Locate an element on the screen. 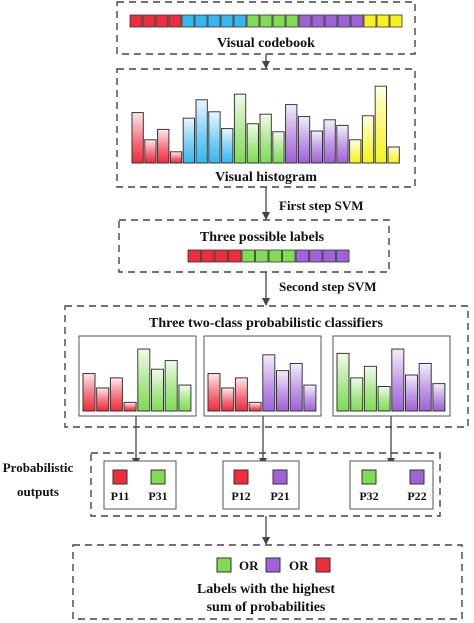  result-squares is located at coordinates (273, 565).